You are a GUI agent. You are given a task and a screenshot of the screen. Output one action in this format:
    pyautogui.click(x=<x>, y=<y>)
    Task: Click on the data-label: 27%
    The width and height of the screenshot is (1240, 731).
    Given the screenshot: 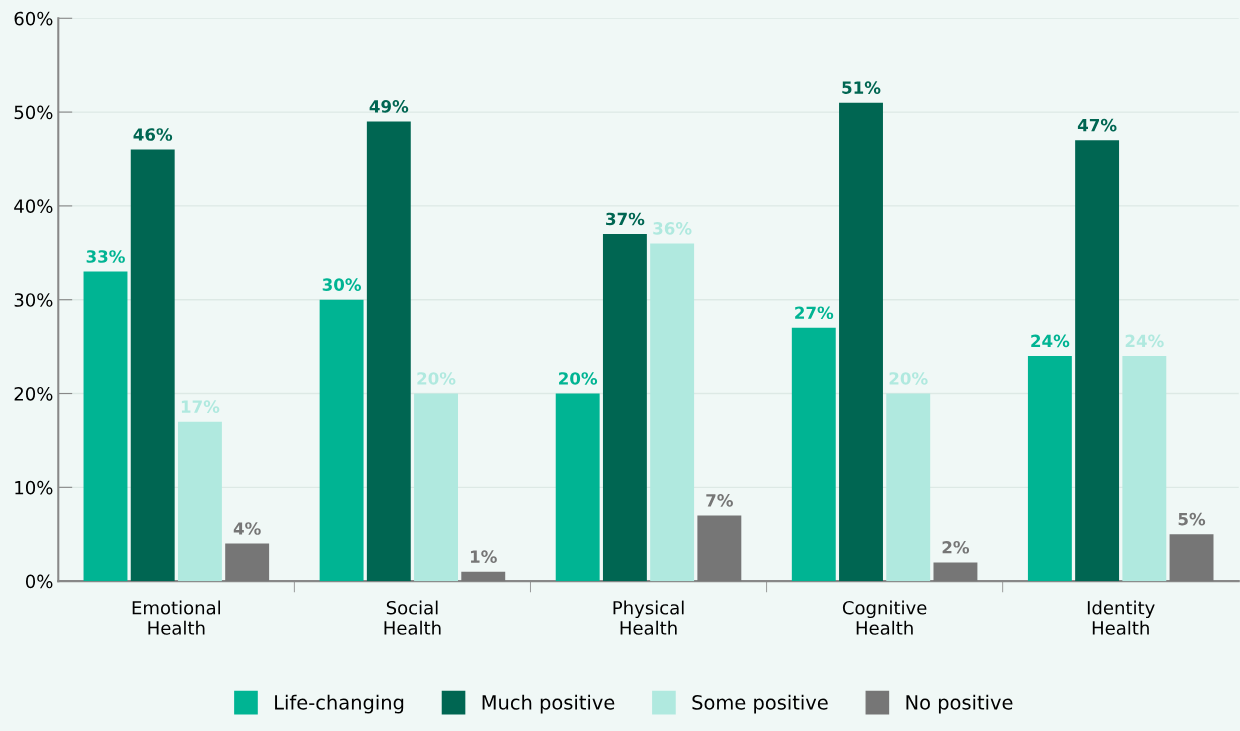 What is the action you would take?
    pyautogui.click(x=814, y=313)
    